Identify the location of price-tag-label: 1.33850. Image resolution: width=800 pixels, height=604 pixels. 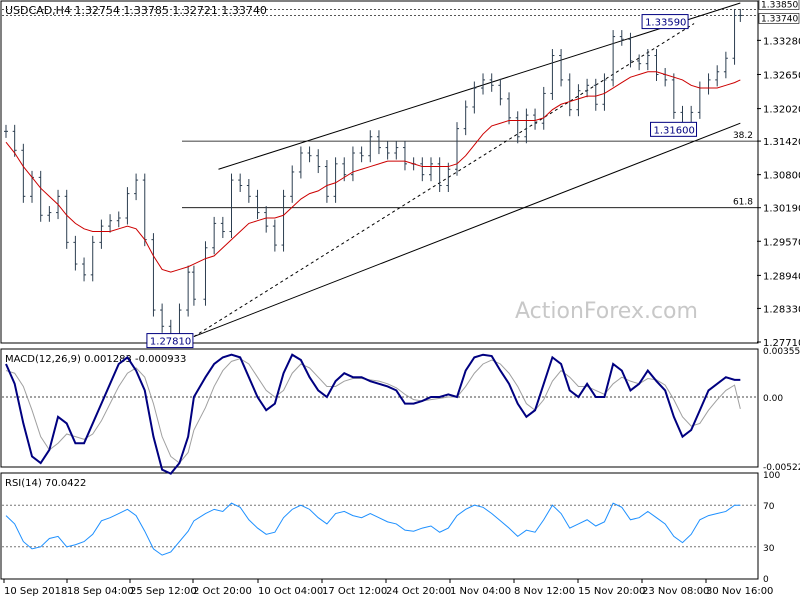
(779, 5).